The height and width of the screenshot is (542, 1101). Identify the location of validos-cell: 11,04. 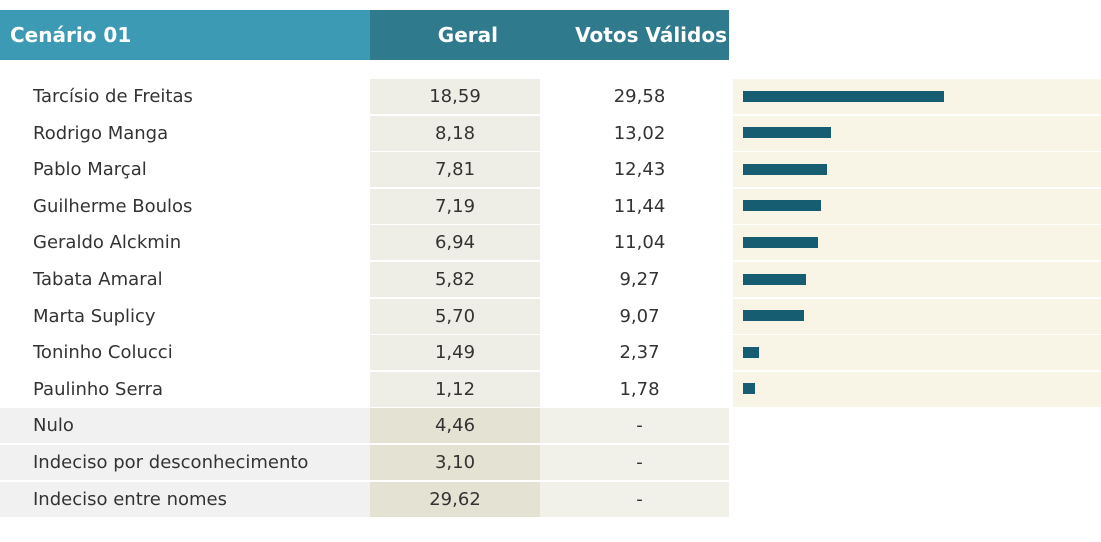
(634, 243).